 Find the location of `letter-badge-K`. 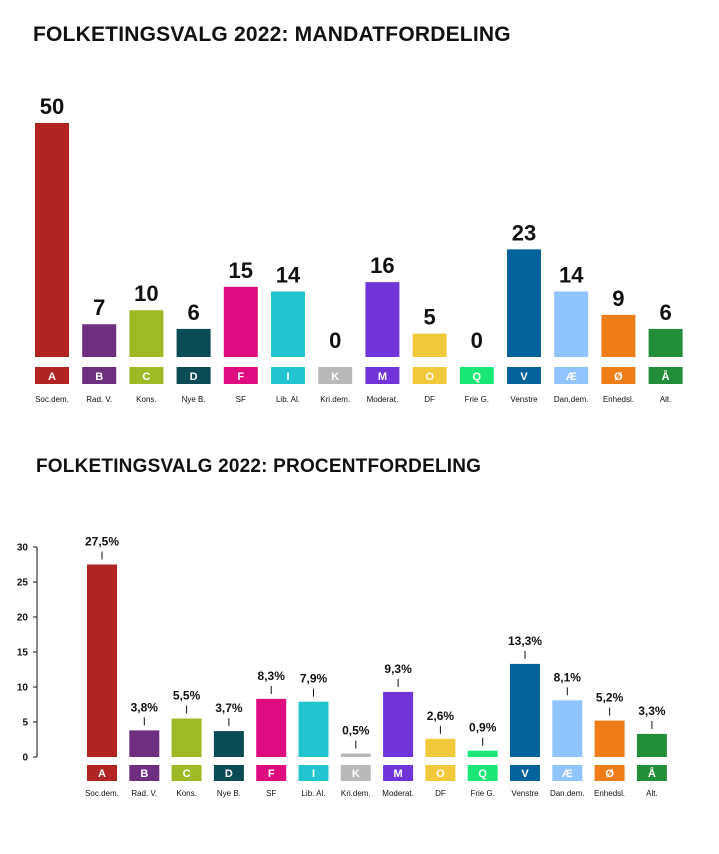

letter-badge-K is located at coordinates (355, 773).